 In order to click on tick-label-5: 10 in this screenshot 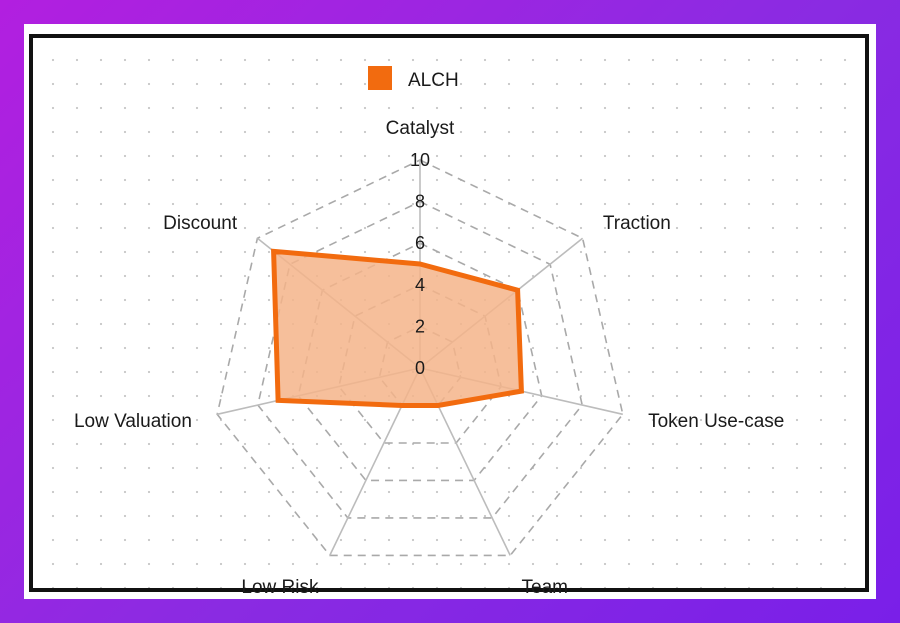, I will do `click(420, 160)`.